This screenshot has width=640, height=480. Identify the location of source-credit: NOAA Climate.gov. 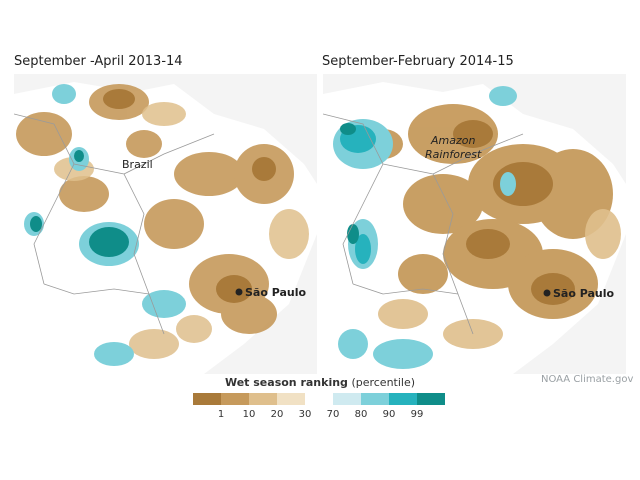
(587, 379).